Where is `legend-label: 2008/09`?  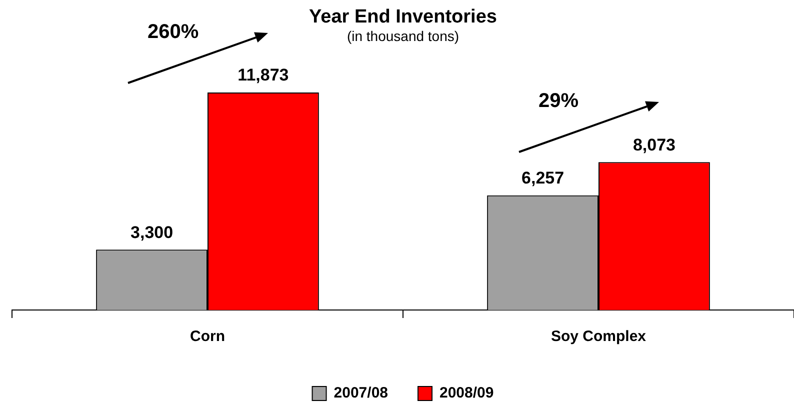 legend-label: 2008/09 is located at coordinates (467, 393).